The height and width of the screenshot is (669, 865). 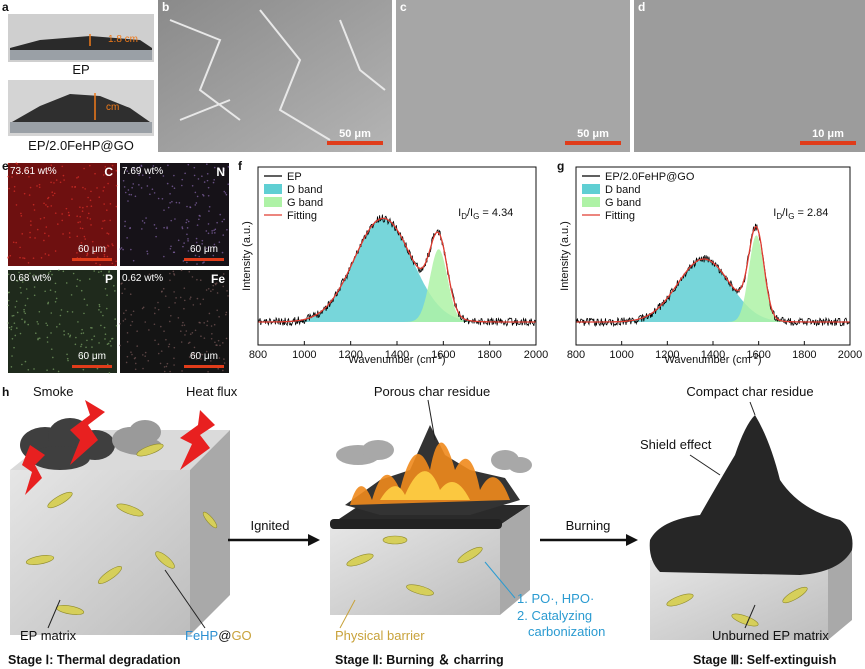 I want to click on legend-label: G band, so click(x=623, y=203).